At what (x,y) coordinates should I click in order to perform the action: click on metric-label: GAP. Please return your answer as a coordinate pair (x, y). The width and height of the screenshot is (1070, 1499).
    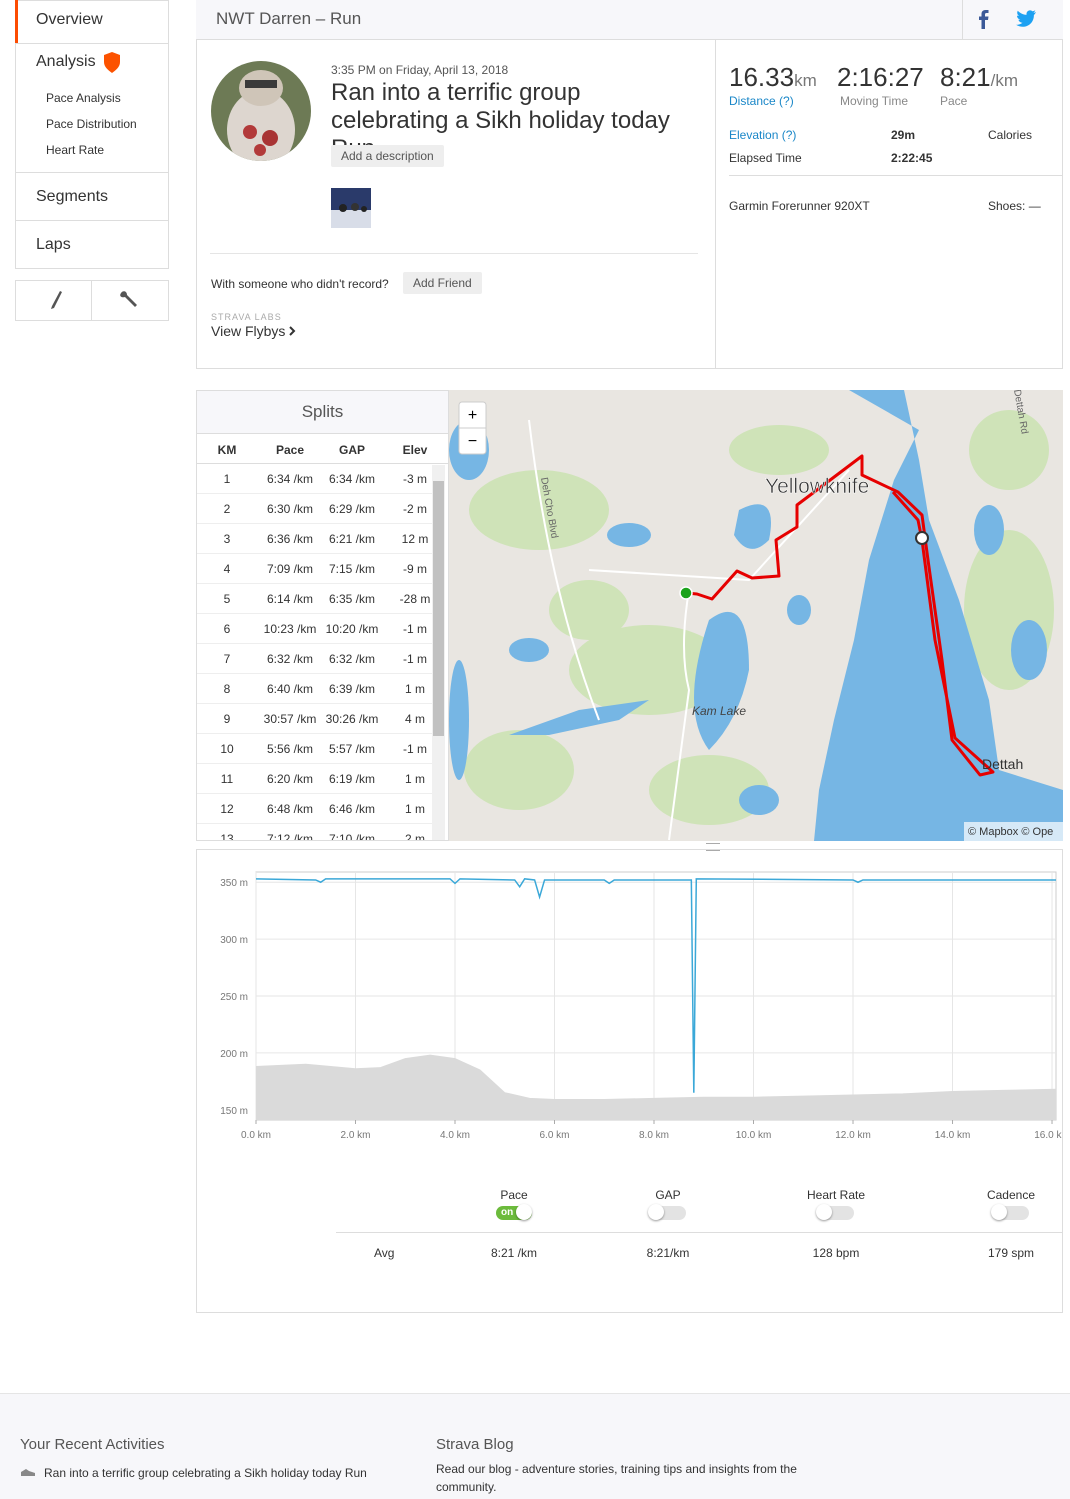
    Looking at the image, I should click on (668, 1195).